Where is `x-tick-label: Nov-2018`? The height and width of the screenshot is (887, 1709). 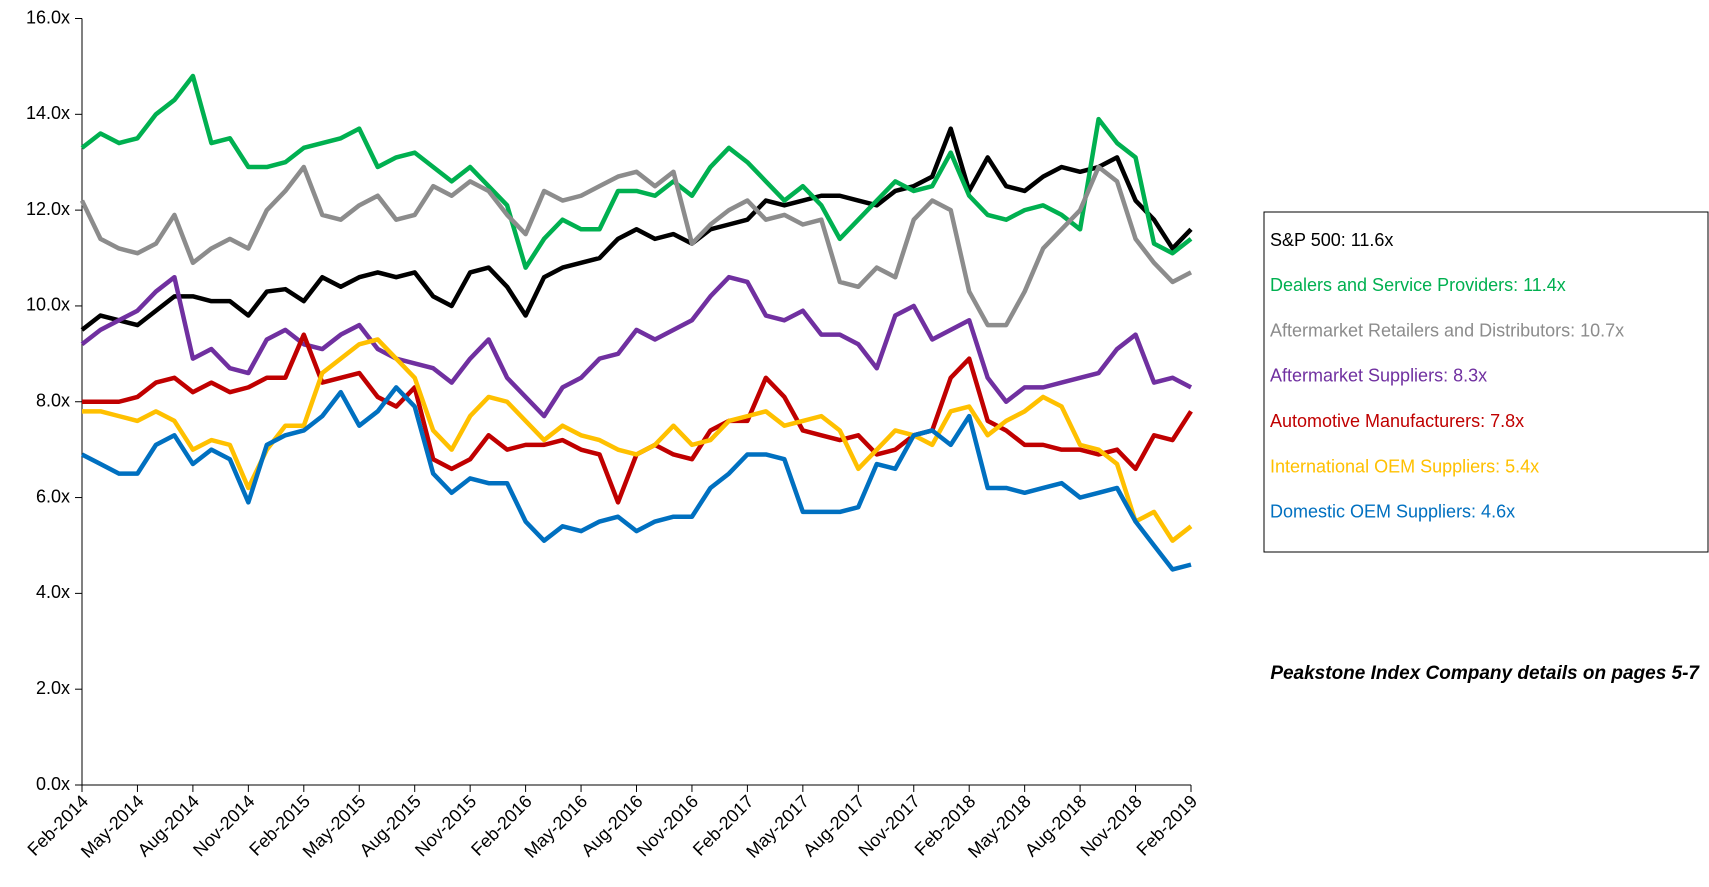
x-tick-label: Nov-2018 is located at coordinates (1110, 825).